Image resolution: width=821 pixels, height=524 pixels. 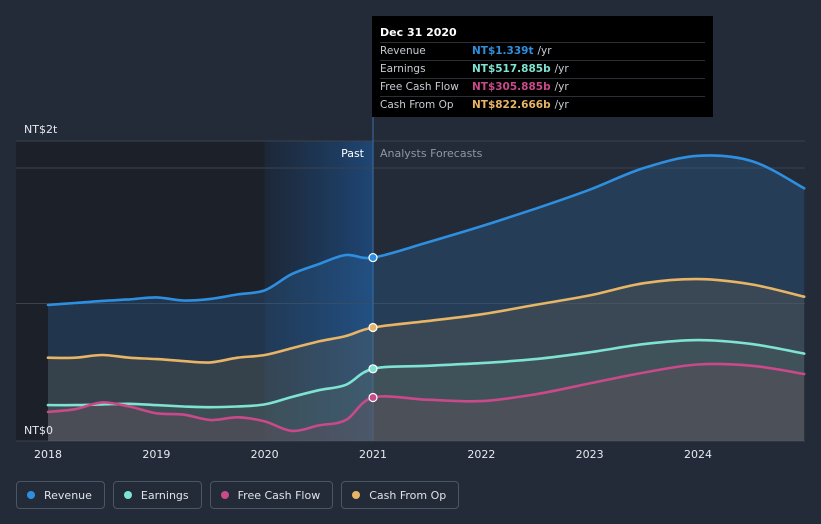 What do you see at coordinates (373, 257) in the screenshot?
I see `revenue-marker` at bounding box center [373, 257].